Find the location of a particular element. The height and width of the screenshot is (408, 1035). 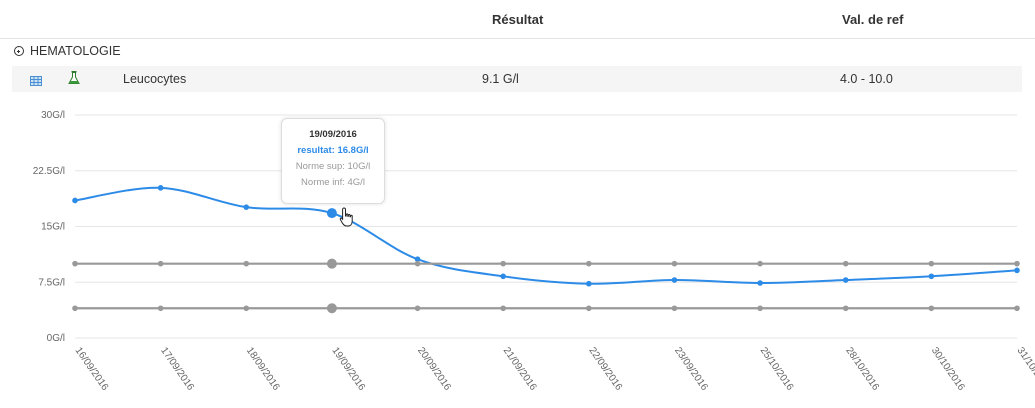

tooltip-norm-sup: Norme sup: 10G/l is located at coordinates (333, 166).